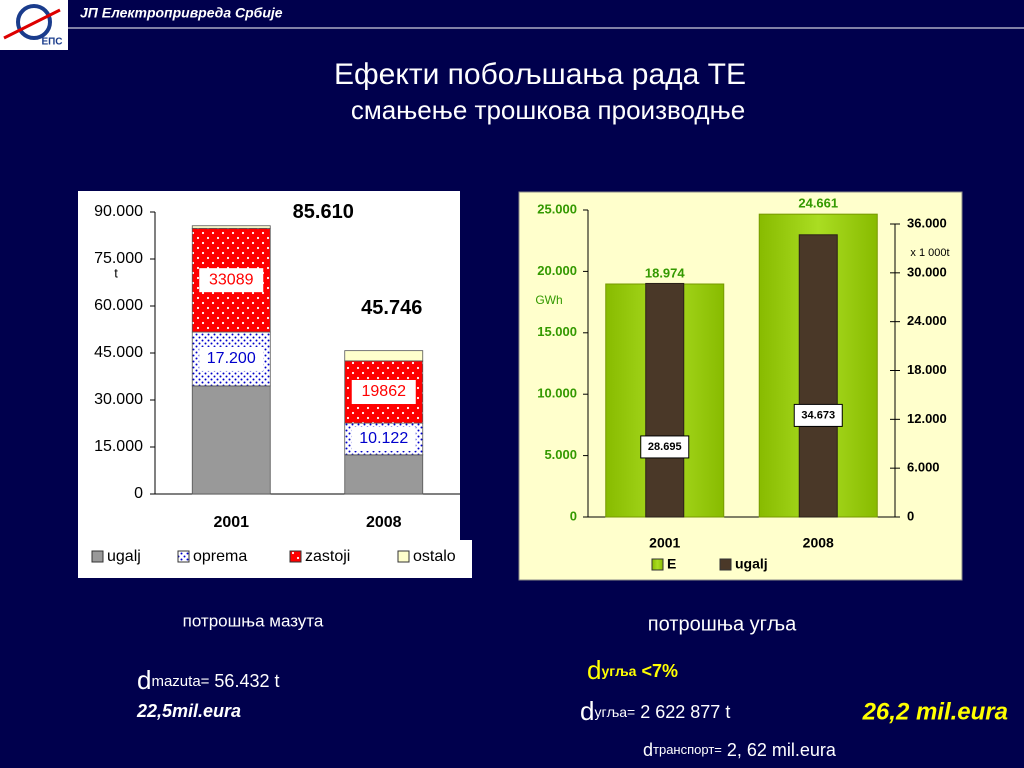 This screenshot has height=768, width=1024. Describe the element at coordinates (560, 454) in the screenshot. I see `y-tick-label: 5.000` at that location.